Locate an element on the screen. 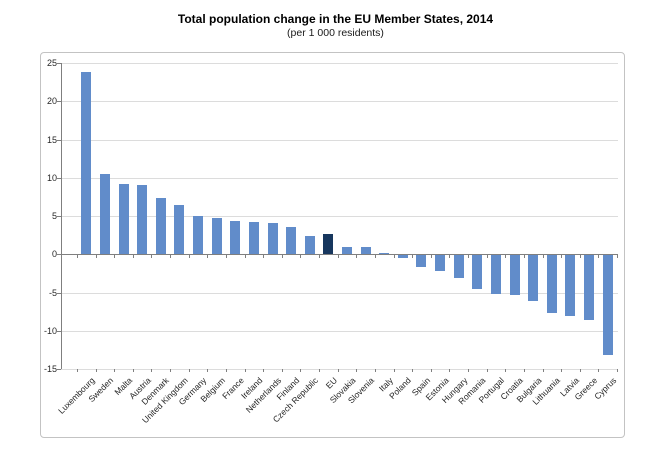 The image size is (671, 462). gridline--15 is located at coordinates (339, 369).